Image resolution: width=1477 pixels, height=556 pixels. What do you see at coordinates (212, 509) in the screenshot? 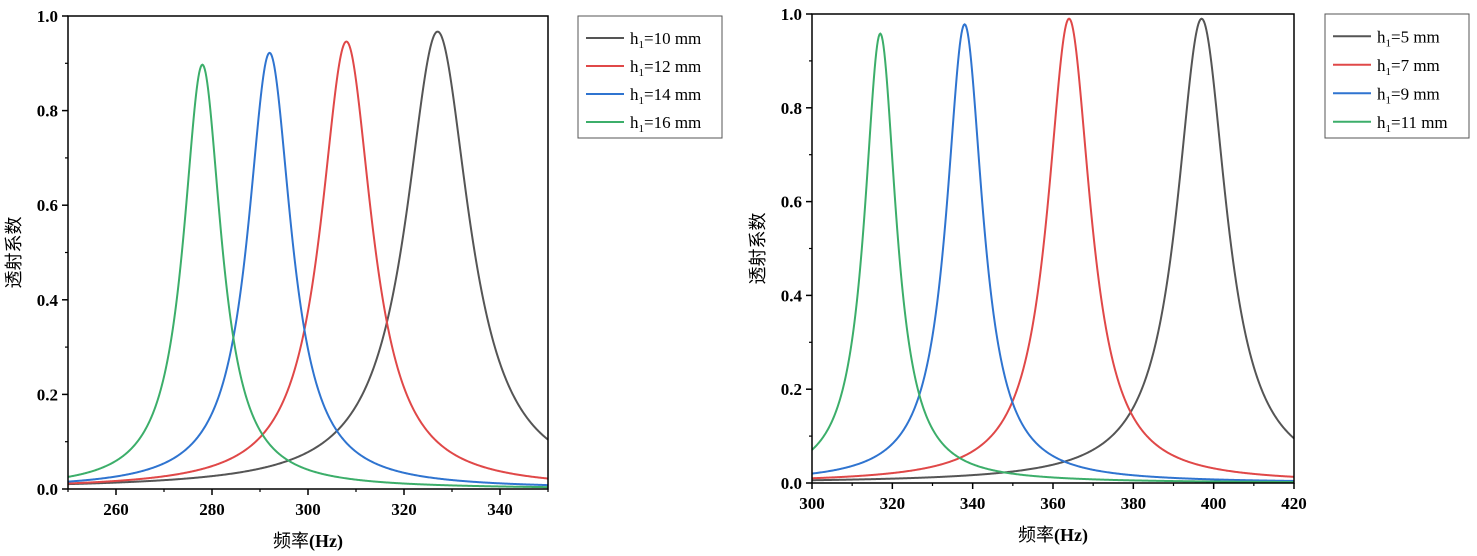
I see `x-tick-label: 280` at bounding box center [212, 509].